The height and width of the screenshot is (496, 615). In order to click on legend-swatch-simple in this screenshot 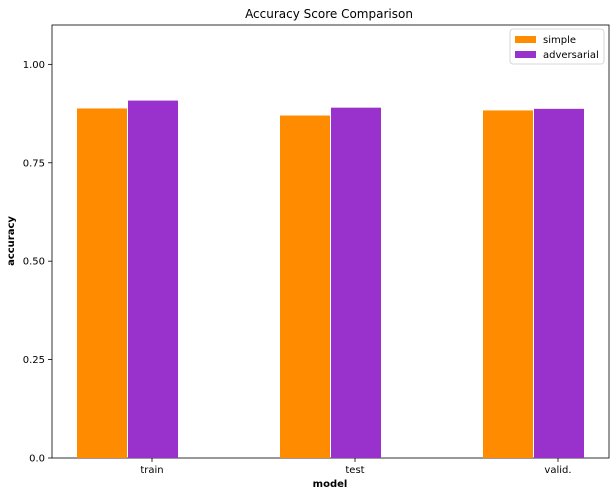, I will do `click(525, 39)`.